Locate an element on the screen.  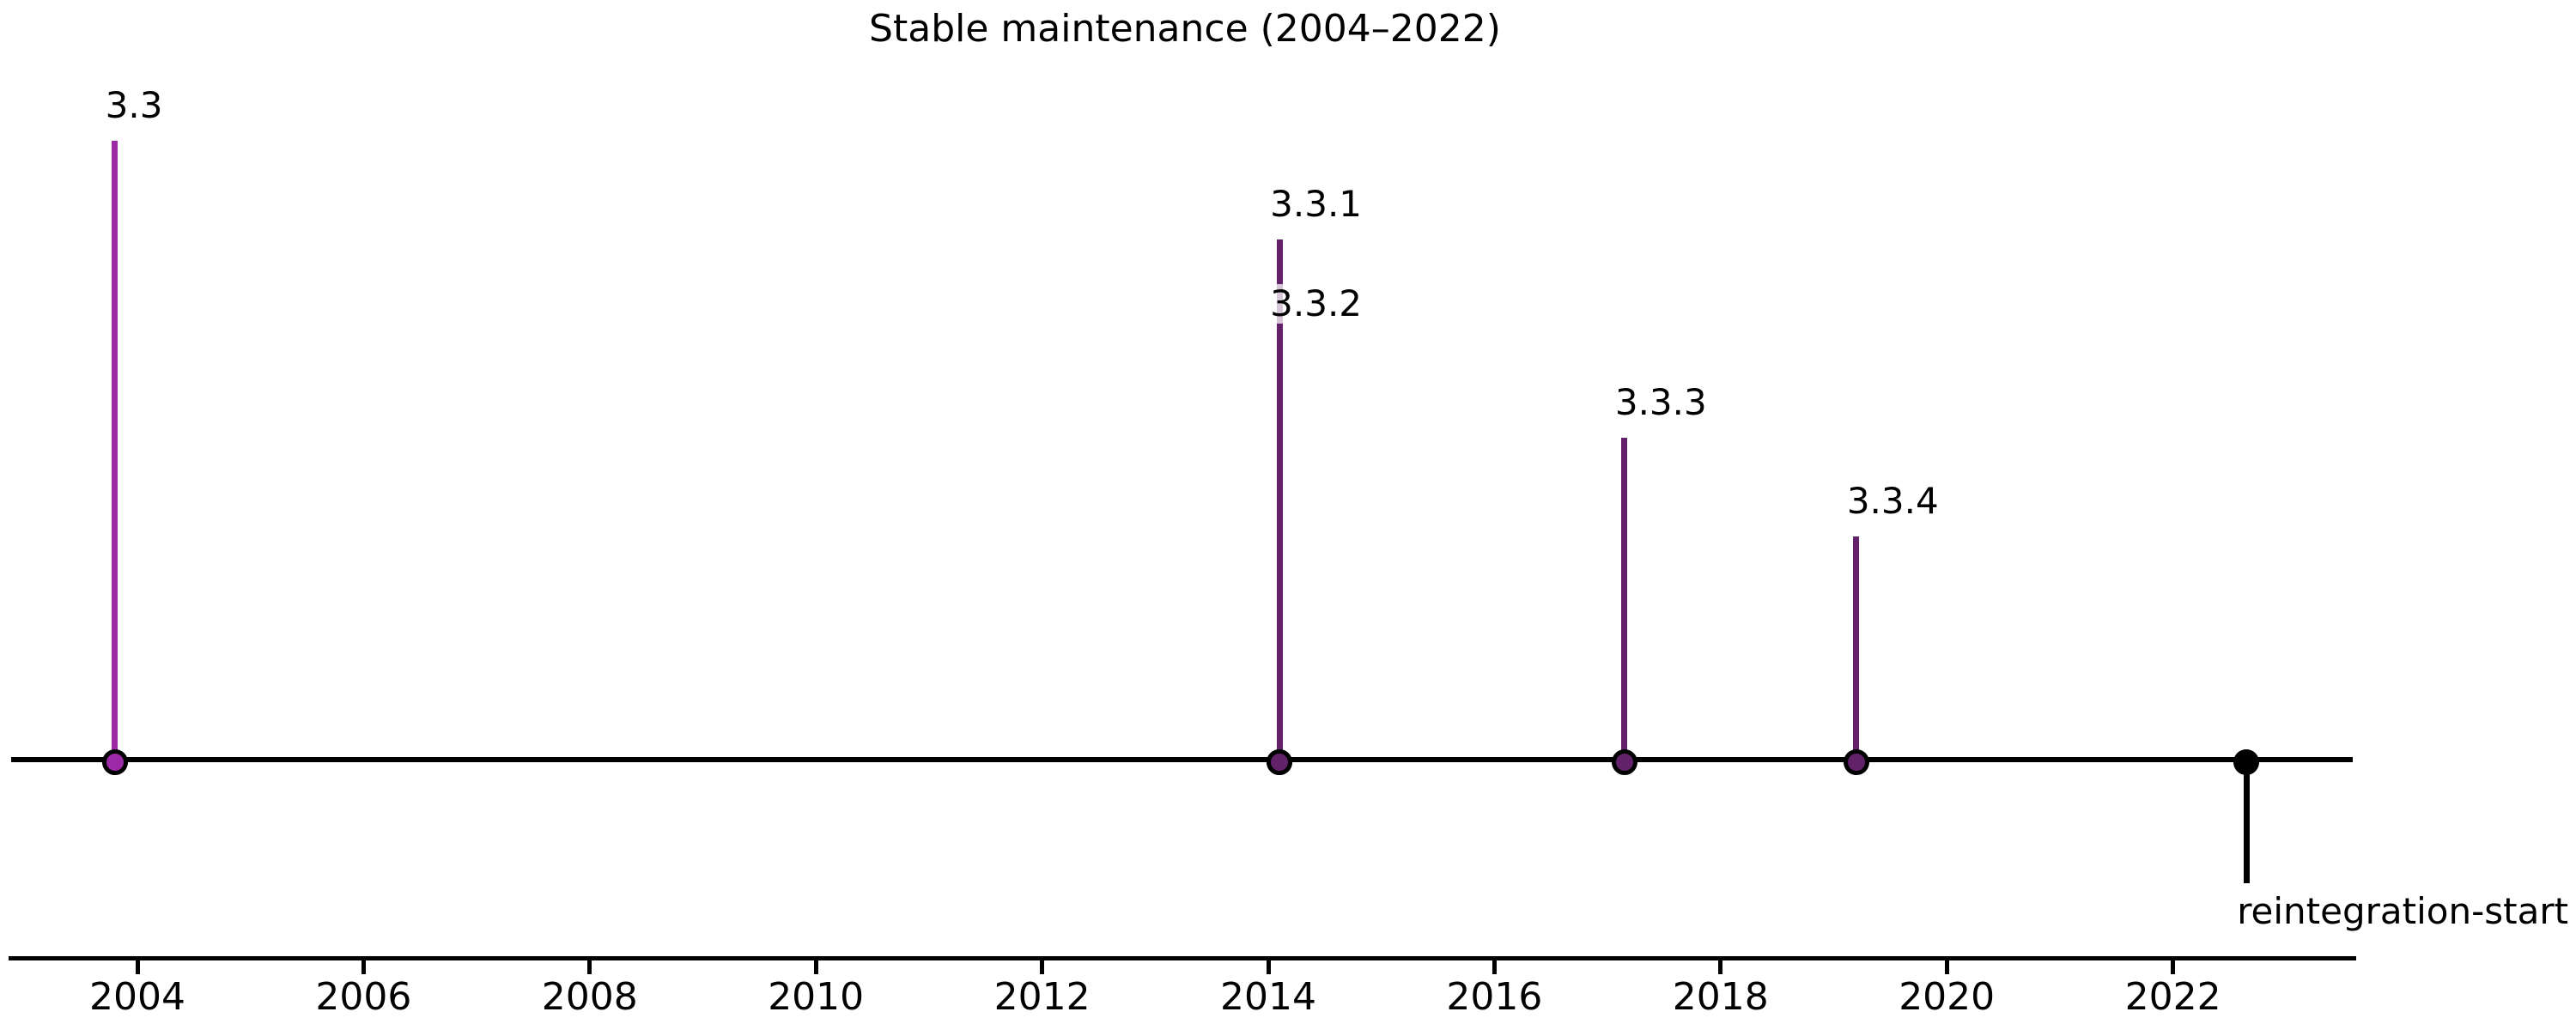
x-tick-label-2016: 2016 is located at coordinates (1495, 997).